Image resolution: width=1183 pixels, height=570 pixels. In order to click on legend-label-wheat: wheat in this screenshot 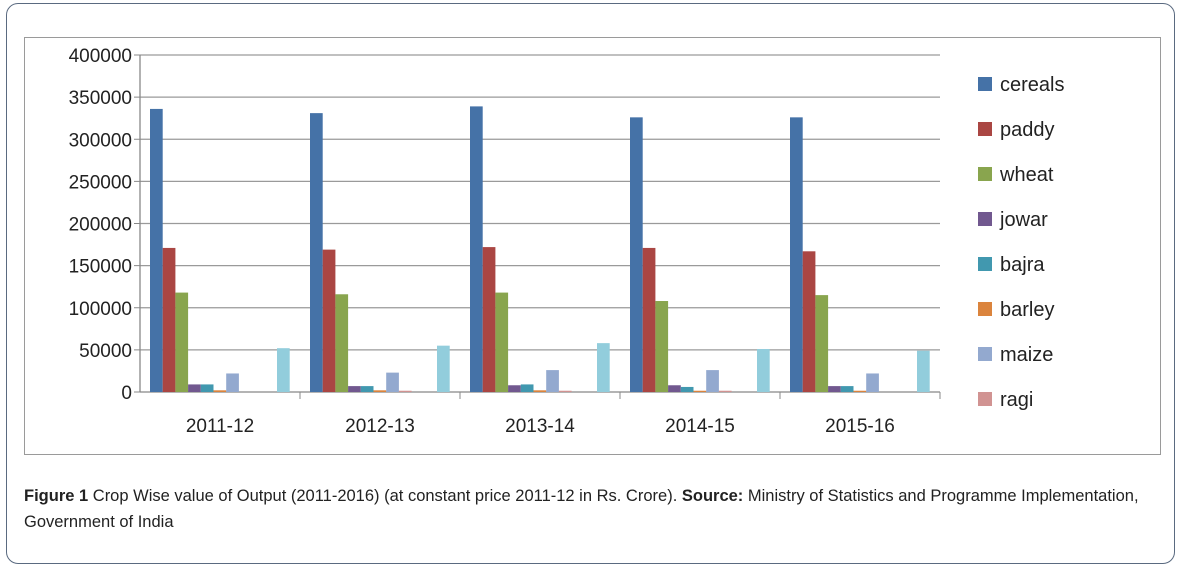, I will do `click(1026, 175)`.